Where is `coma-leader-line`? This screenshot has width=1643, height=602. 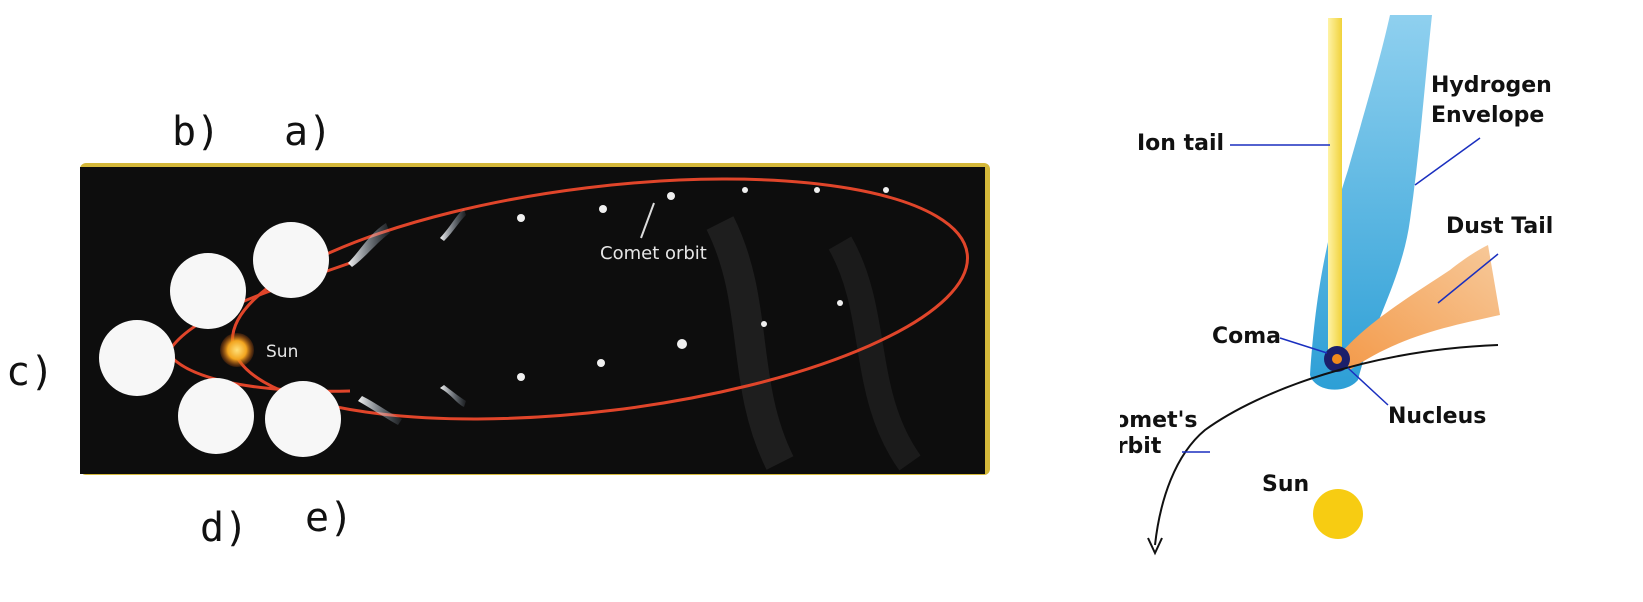
coma-leader-line is located at coordinates (1303, 345).